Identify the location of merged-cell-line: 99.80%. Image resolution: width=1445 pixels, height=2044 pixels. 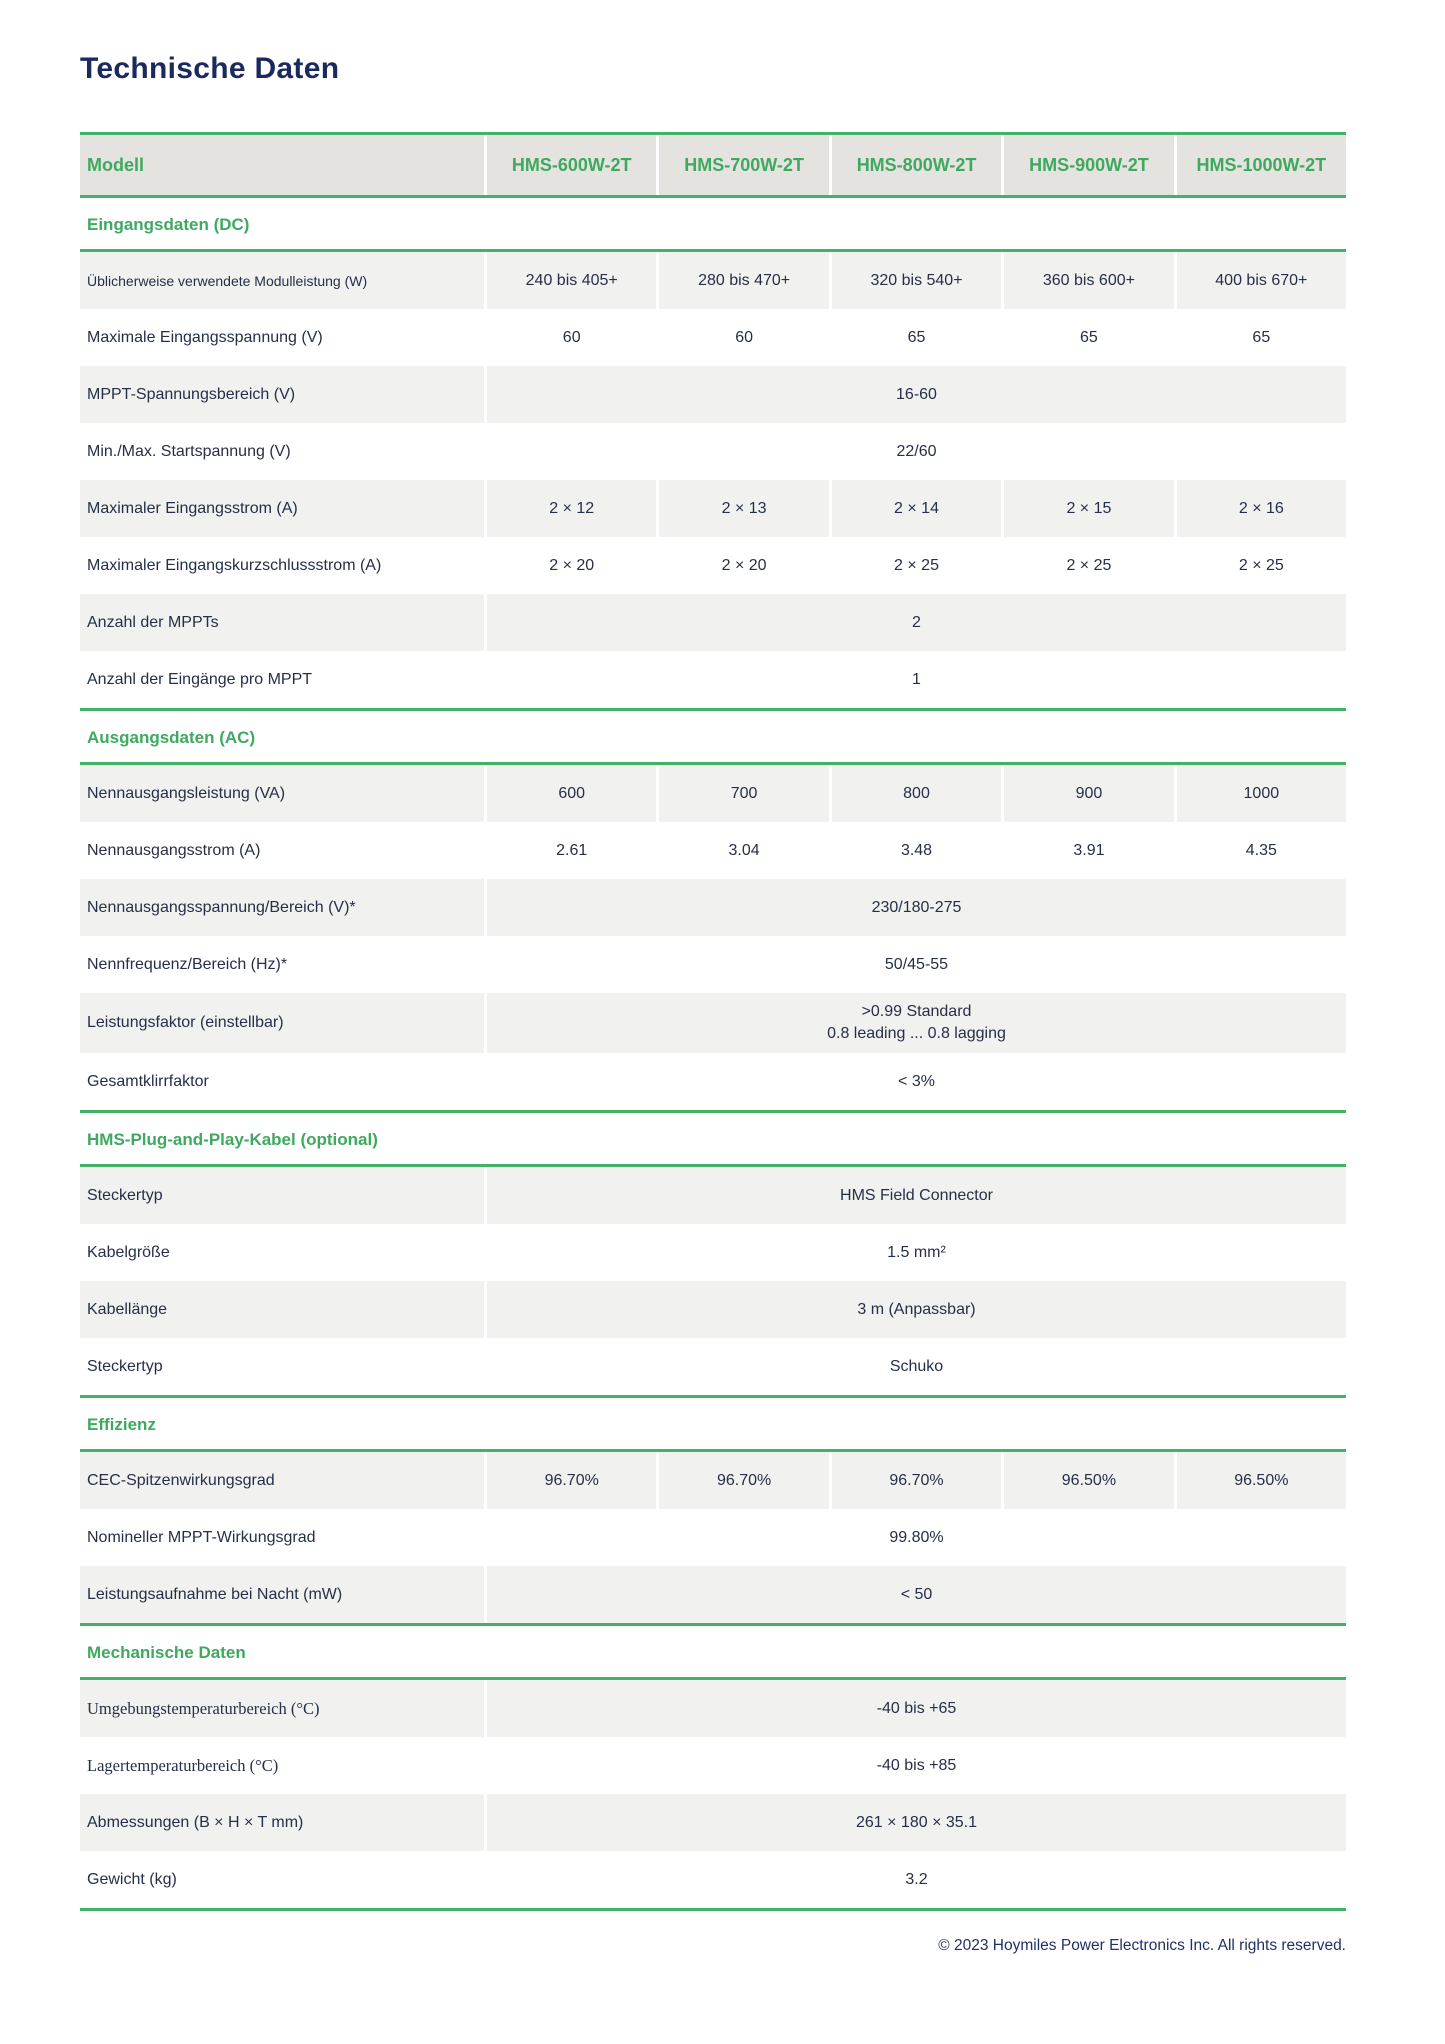
(916, 1537).